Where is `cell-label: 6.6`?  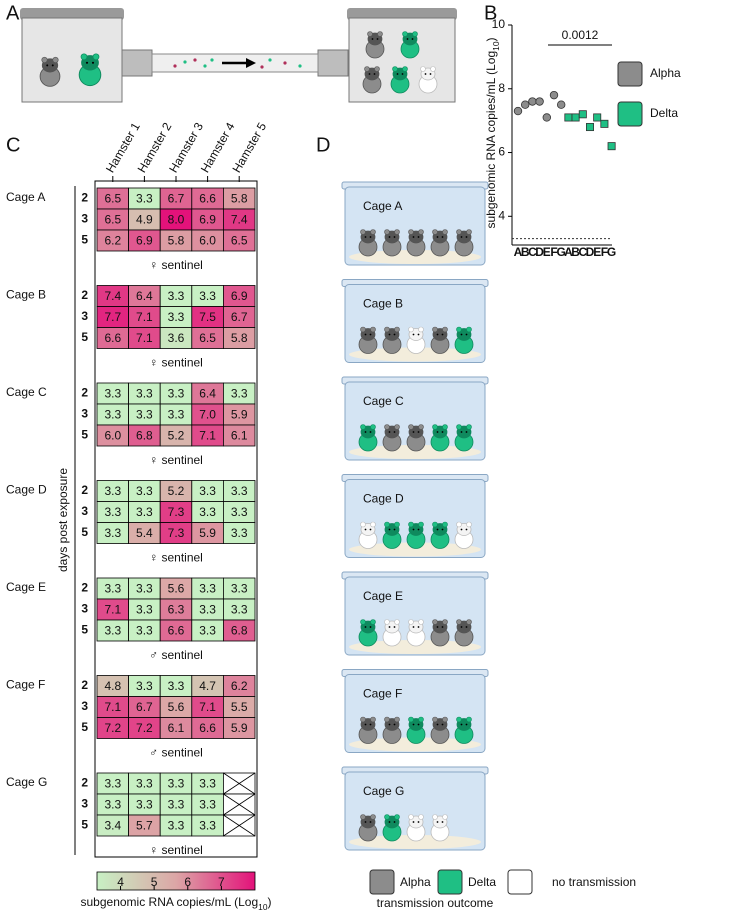
cell-label: 6.6 is located at coordinates (207, 199).